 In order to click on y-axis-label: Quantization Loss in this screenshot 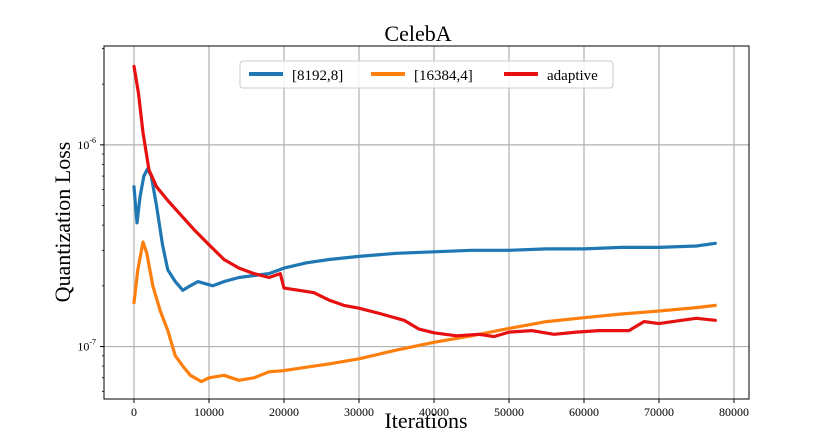, I will do `click(62, 222)`.